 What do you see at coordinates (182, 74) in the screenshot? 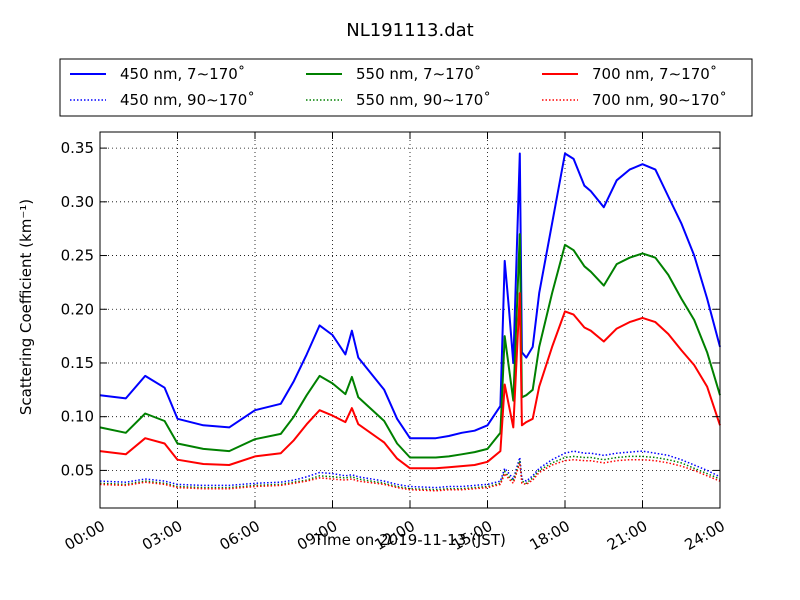
I see `legend-label: 450 nm, 7∼170˚` at bounding box center [182, 74].